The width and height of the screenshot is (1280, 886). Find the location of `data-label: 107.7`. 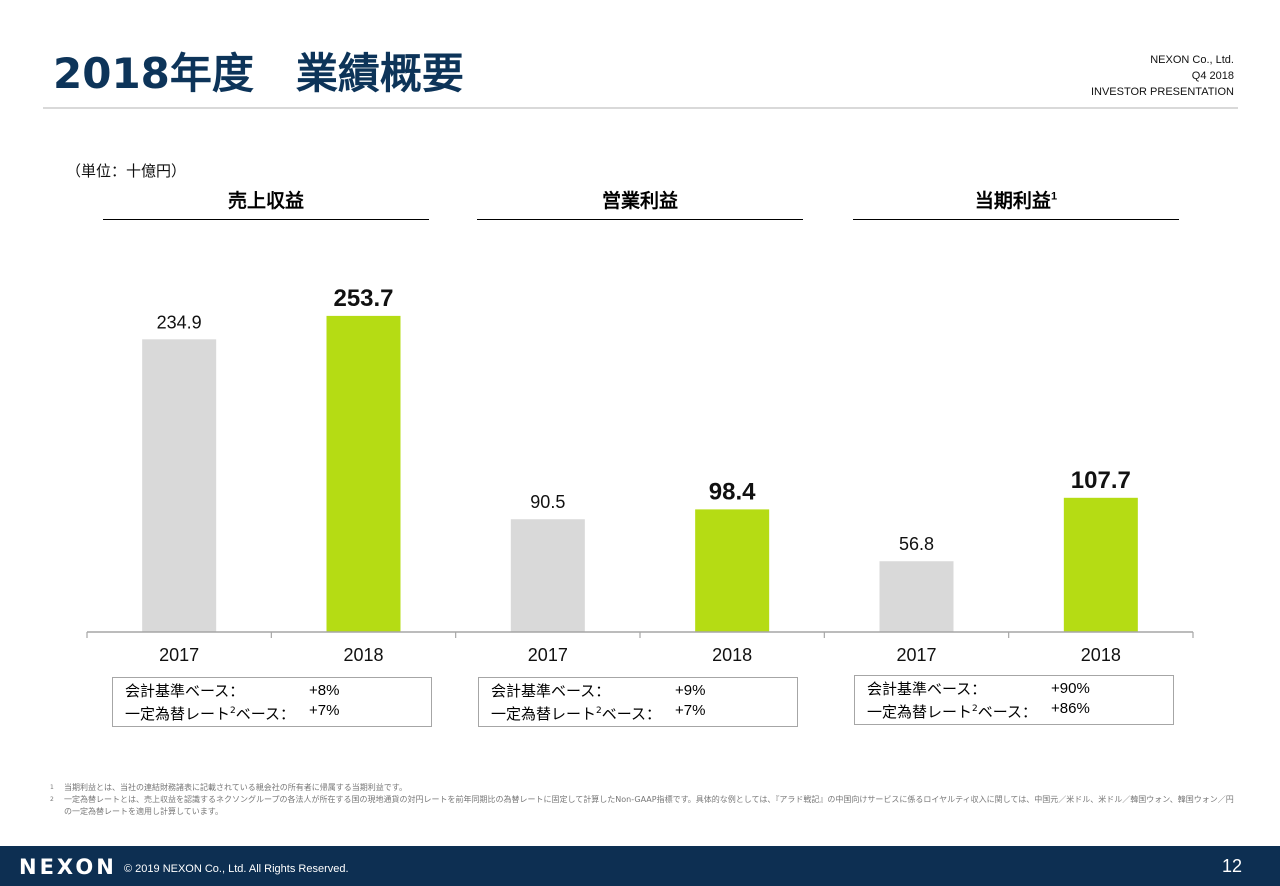

data-label: 107.7 is located at coordinates (1101, 480).